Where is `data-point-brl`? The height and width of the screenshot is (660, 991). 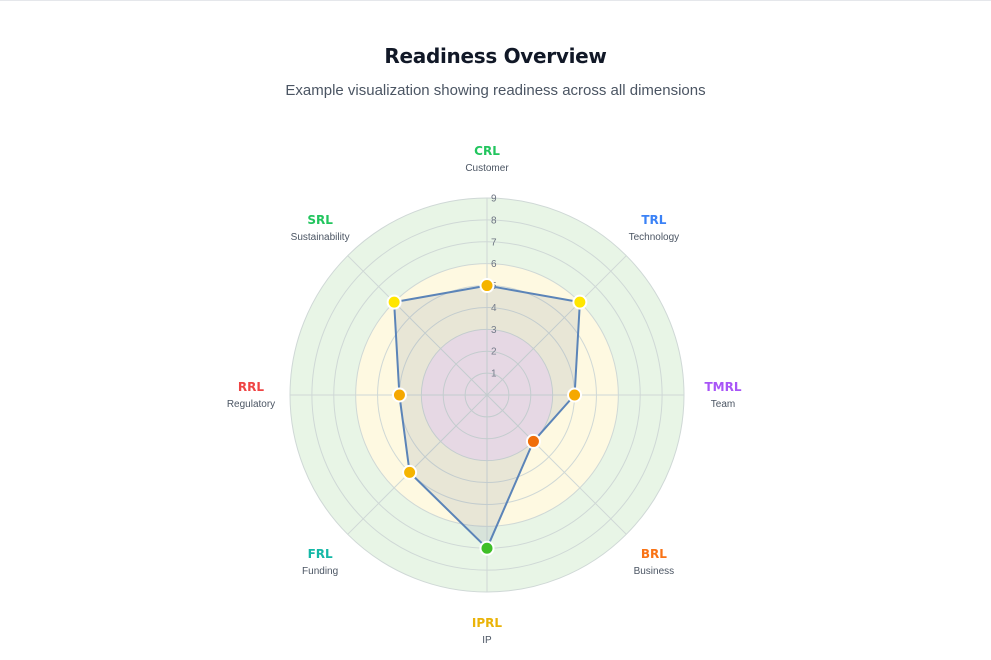
data-point-brl is located at coordinates (533, 441).